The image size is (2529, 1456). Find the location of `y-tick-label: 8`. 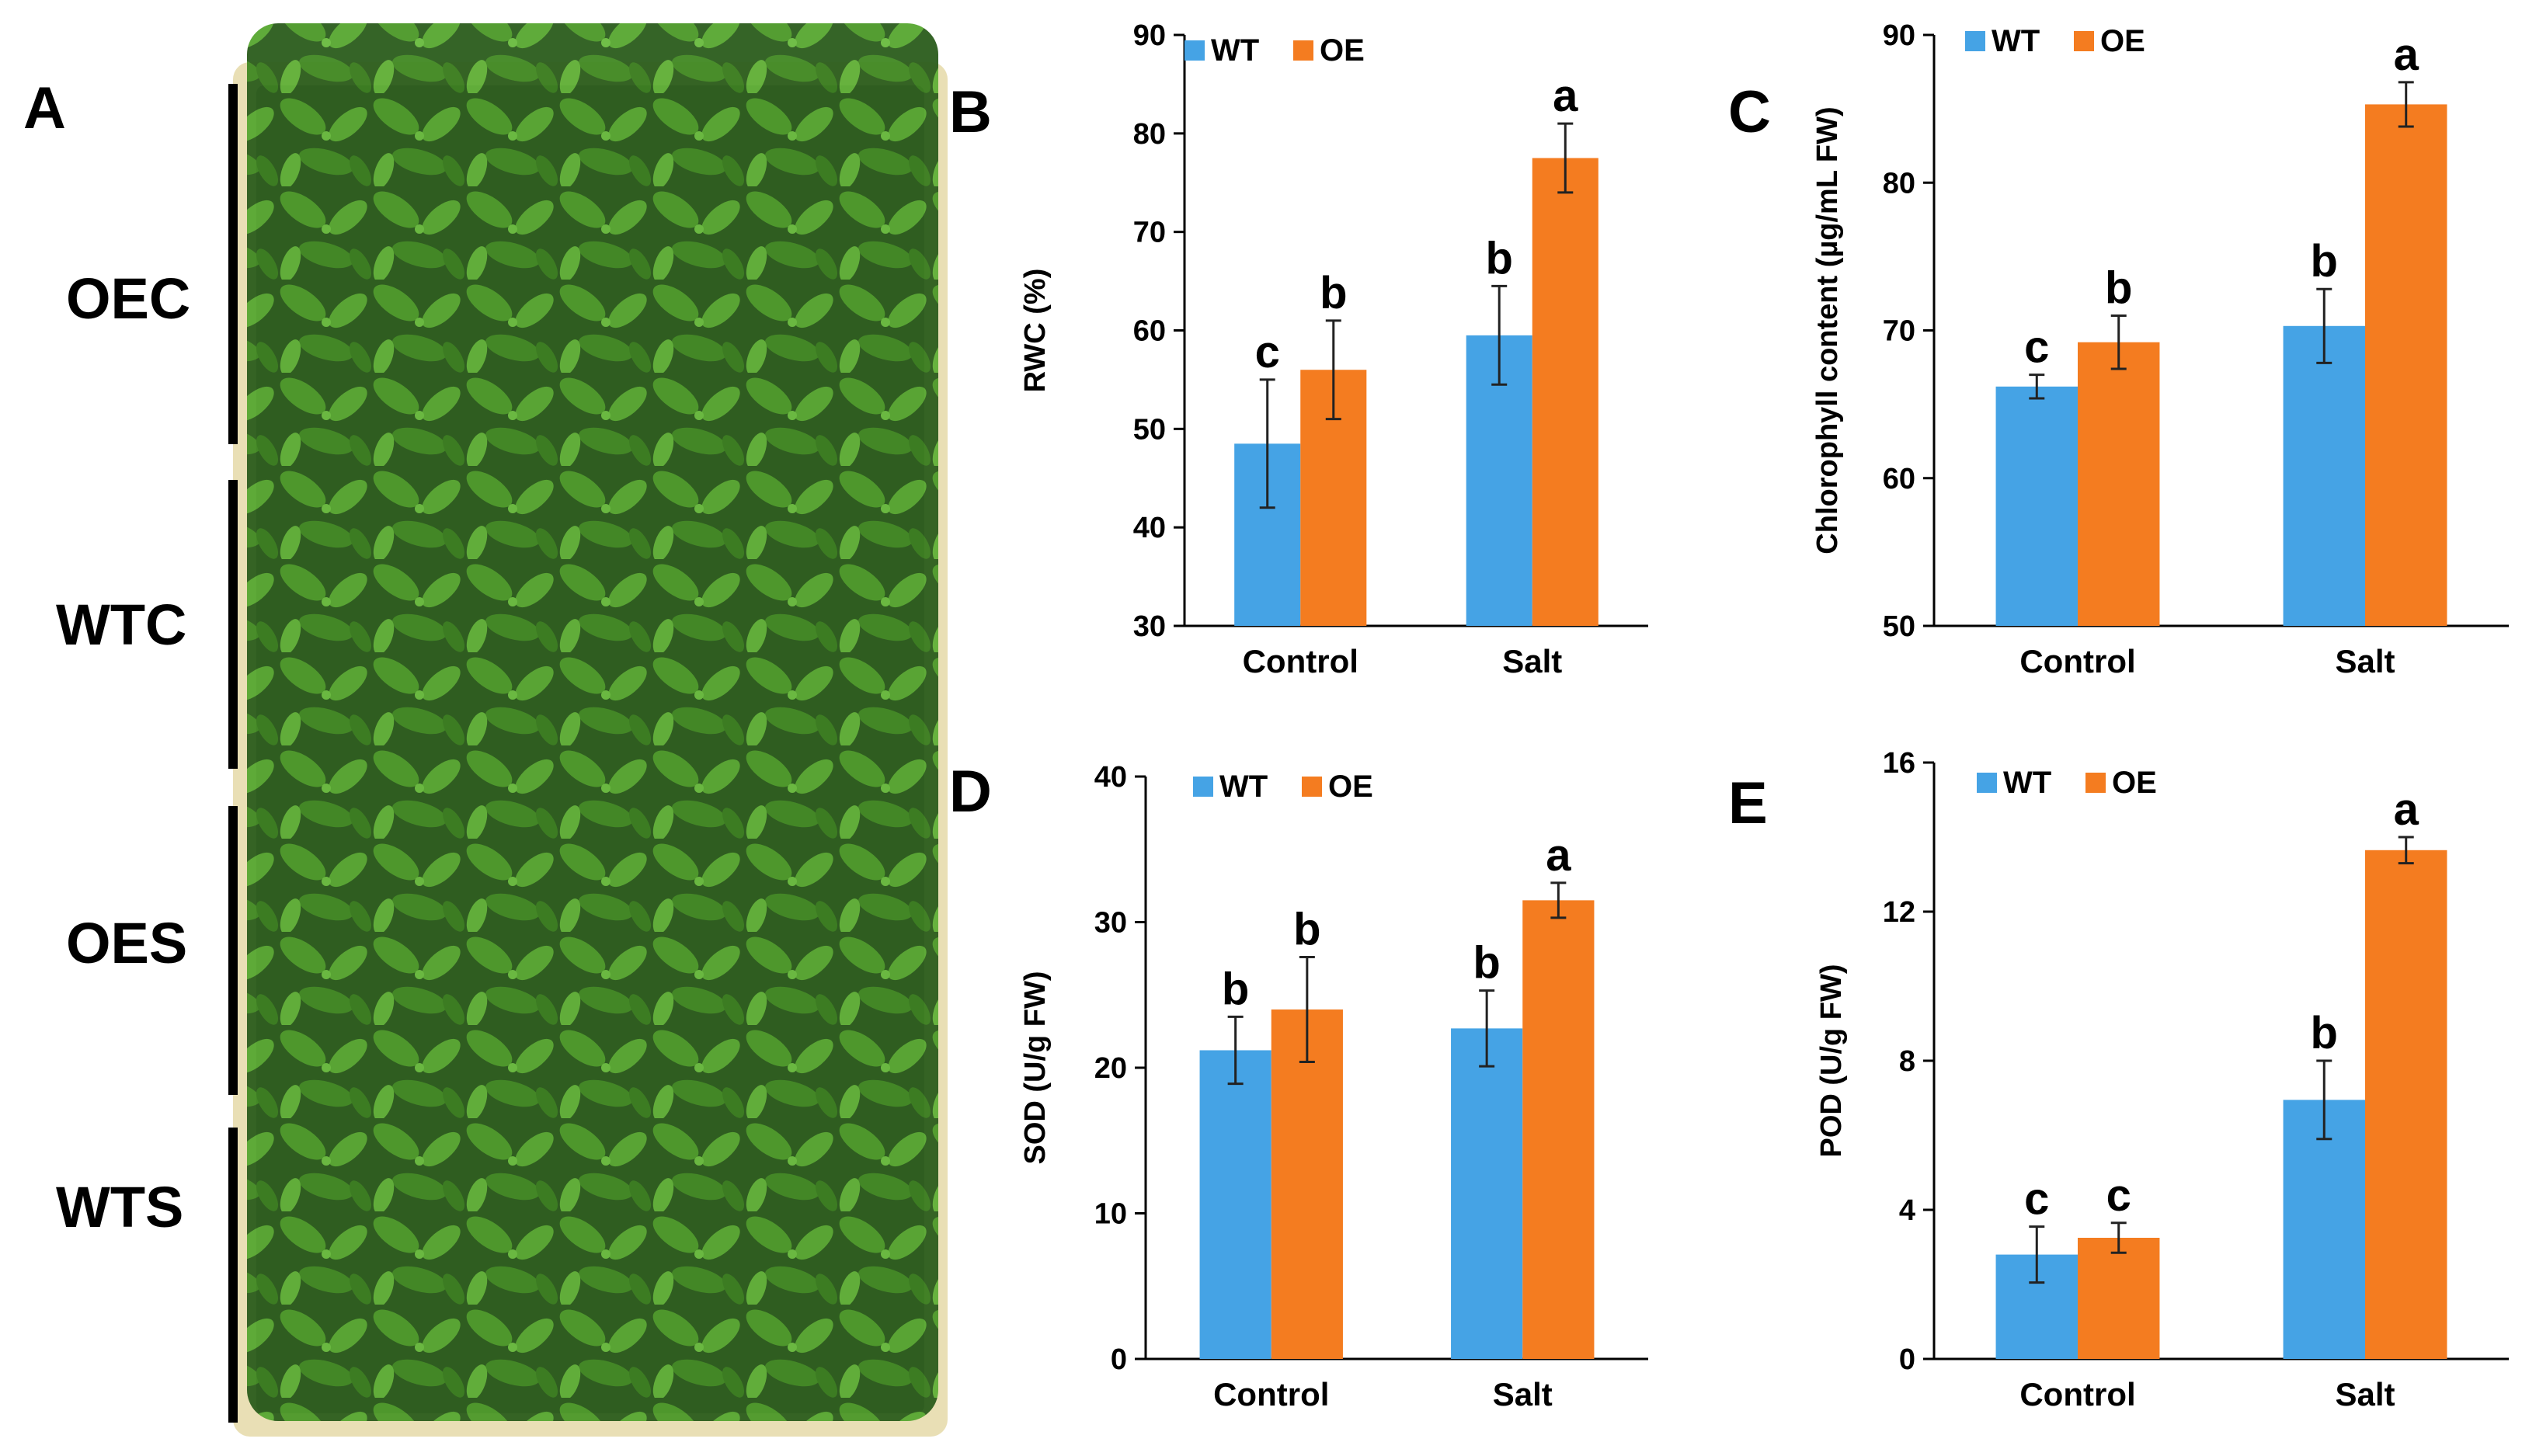

y-tick-label: 8 is located at coordinates (1907, 1061).